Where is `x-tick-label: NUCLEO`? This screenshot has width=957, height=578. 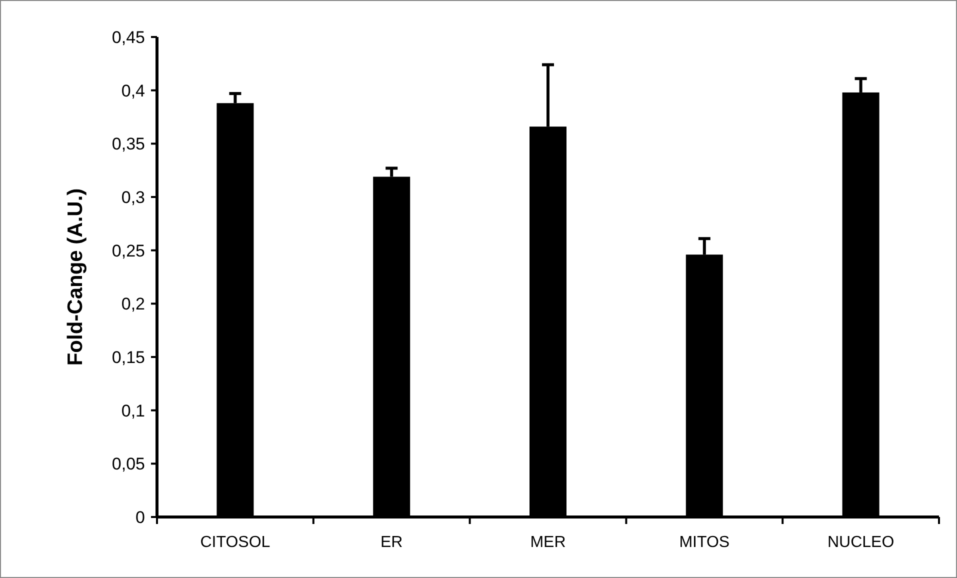 x-tick-label: NUCLEO is located at coordinates (860, 542).